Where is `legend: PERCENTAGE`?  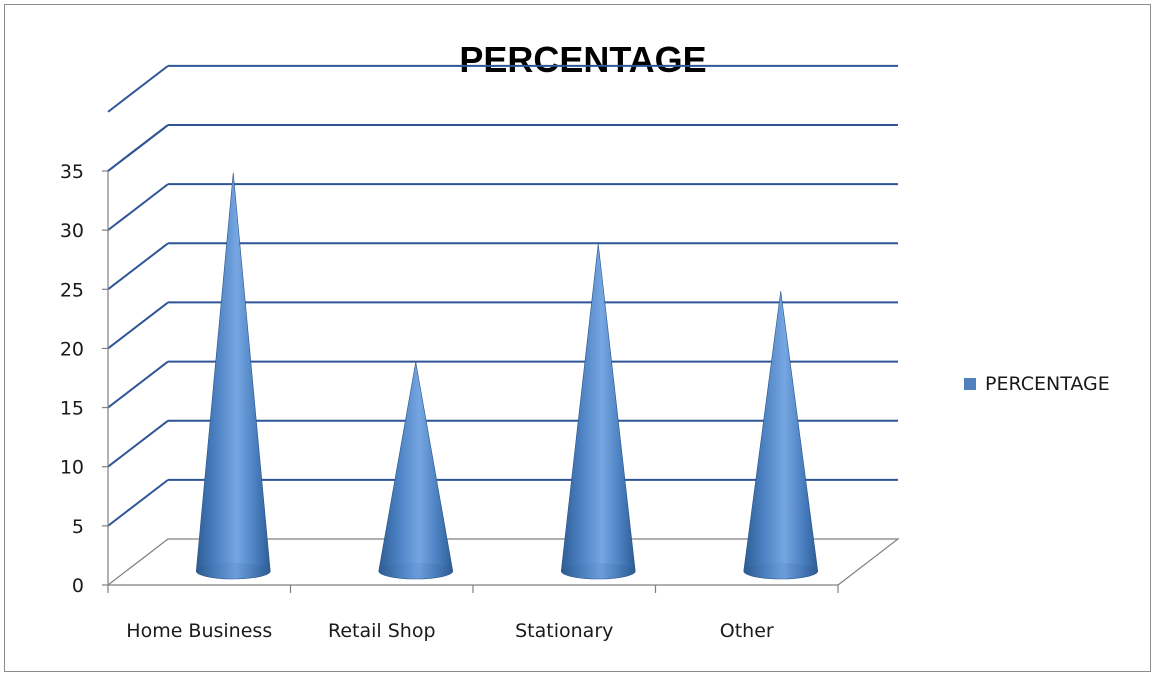 legend: PERCENTAGE is located at coordinates (1037, 384).